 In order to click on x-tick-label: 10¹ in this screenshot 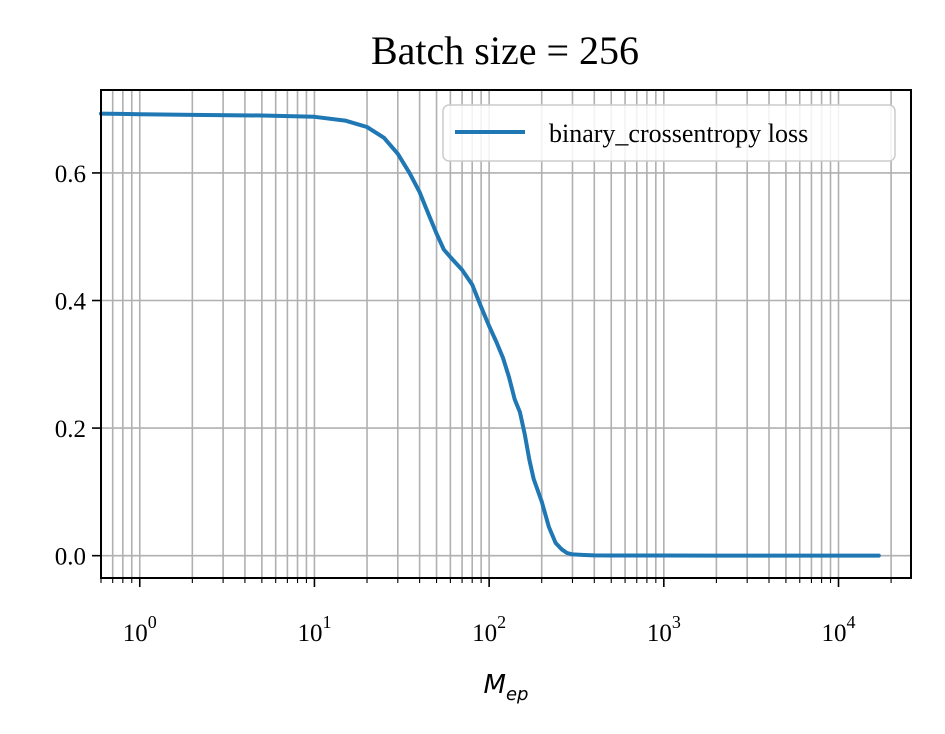, I will do `click(314, 629)`.